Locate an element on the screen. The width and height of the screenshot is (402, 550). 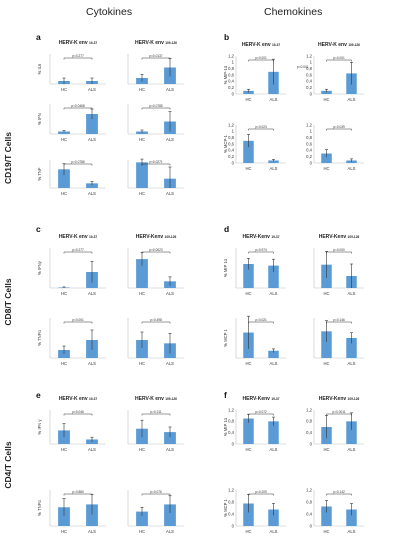
y-axis-label: % IFNγ is located at coordinates (39, 267).